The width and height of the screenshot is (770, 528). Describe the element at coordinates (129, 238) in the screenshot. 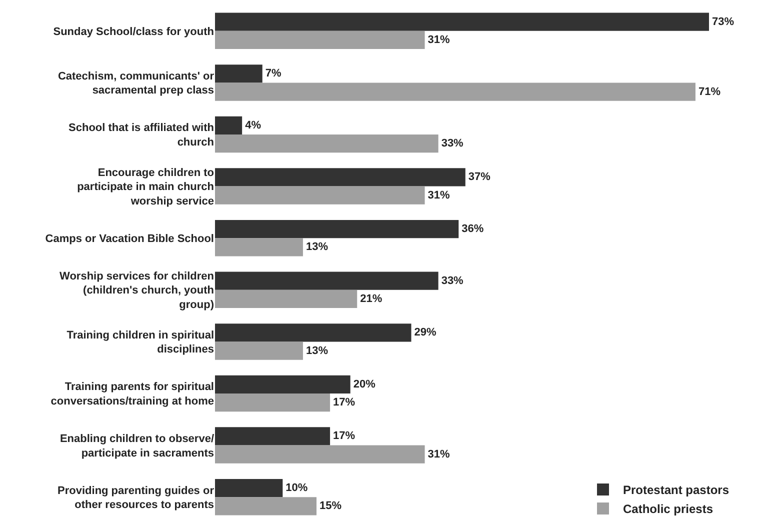

I see `y-tick-label: Camps or Vacation Bible School` at that location.